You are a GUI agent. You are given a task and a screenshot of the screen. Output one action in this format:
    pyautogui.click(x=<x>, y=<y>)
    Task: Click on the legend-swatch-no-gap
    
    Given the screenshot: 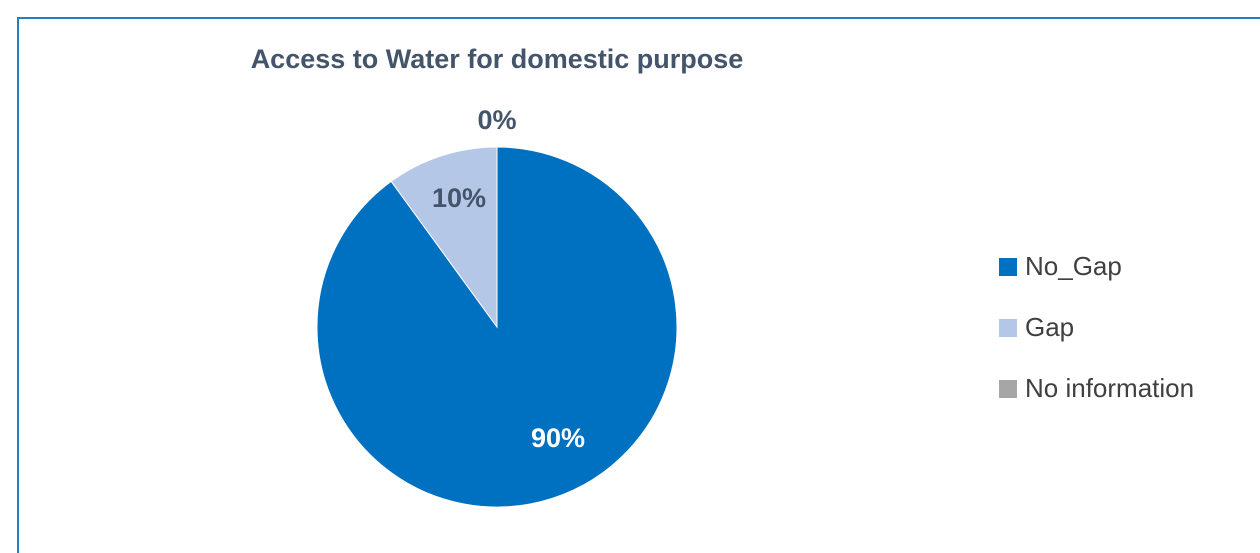 What is the action you would take?
    pyautogui.click(x=1008, y=266)
    